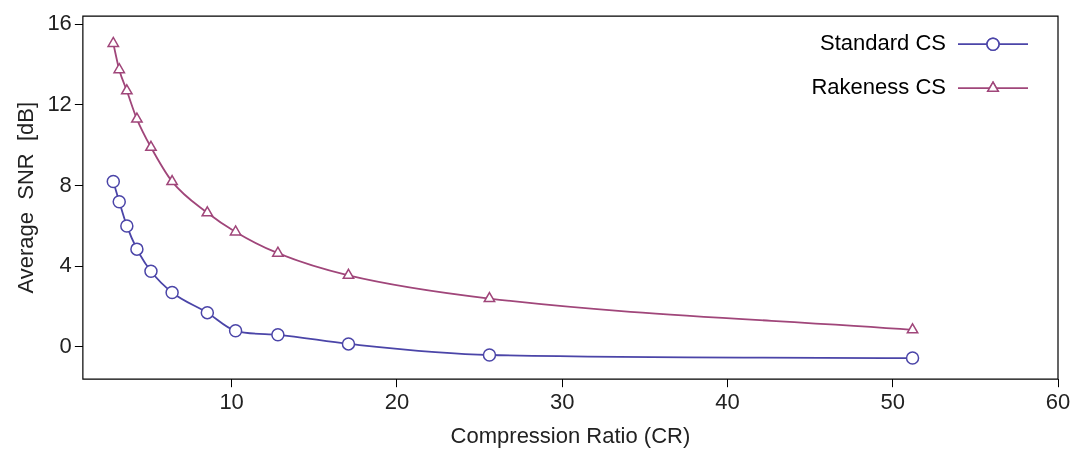 The width and height of the screenshot is (1086, 459). What do you see at coordinates (727, 402) in the screenshot?
I see `x-tick-label: 40` at bounding box center [727, 402].